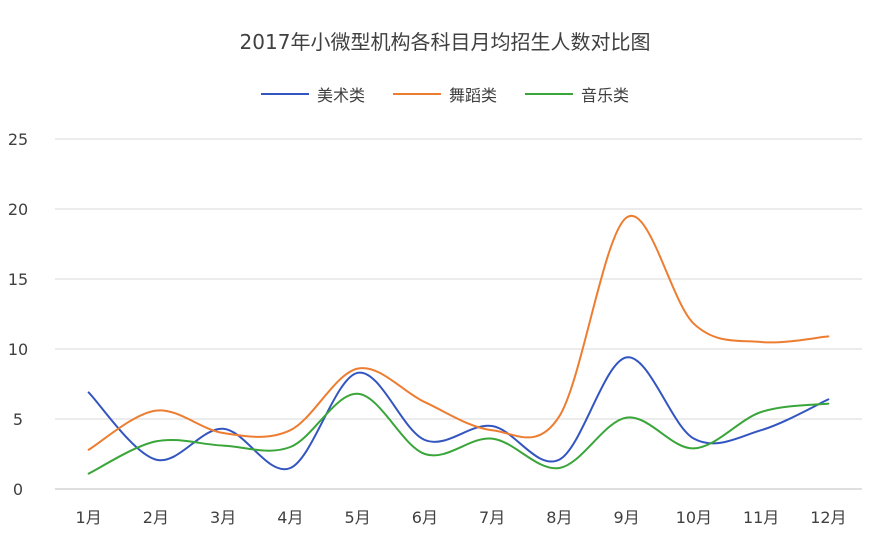 The image size is (890, 538). I want to click on x-tick-label: 4月, so click(290, 517).